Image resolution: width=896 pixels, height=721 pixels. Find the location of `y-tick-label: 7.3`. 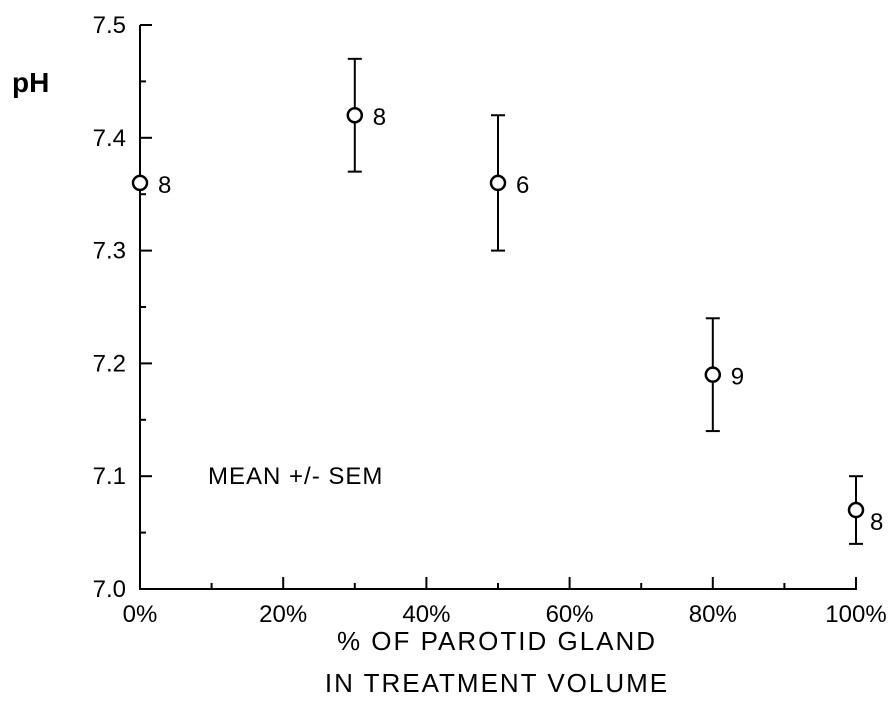

y-tick-label: 7.3 is located at coordinates (109, 251).